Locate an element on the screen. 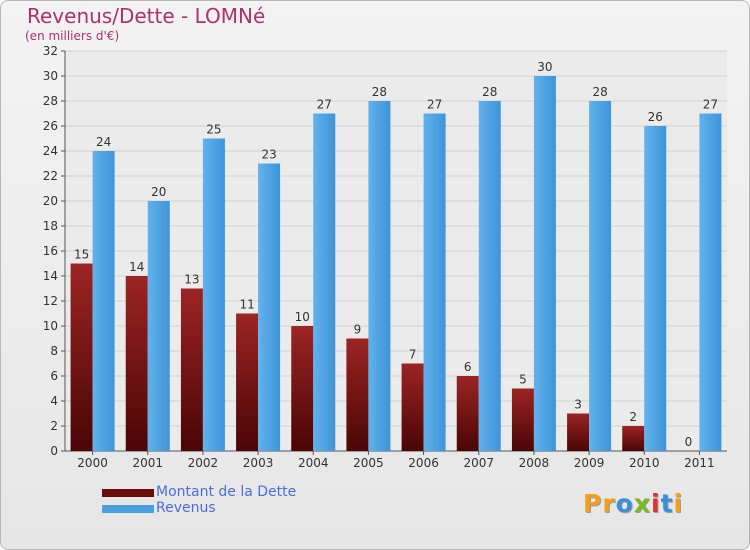 This screenshot has height=550, width=750. y-tick-label: 8 is located at coordinates (54, 351).